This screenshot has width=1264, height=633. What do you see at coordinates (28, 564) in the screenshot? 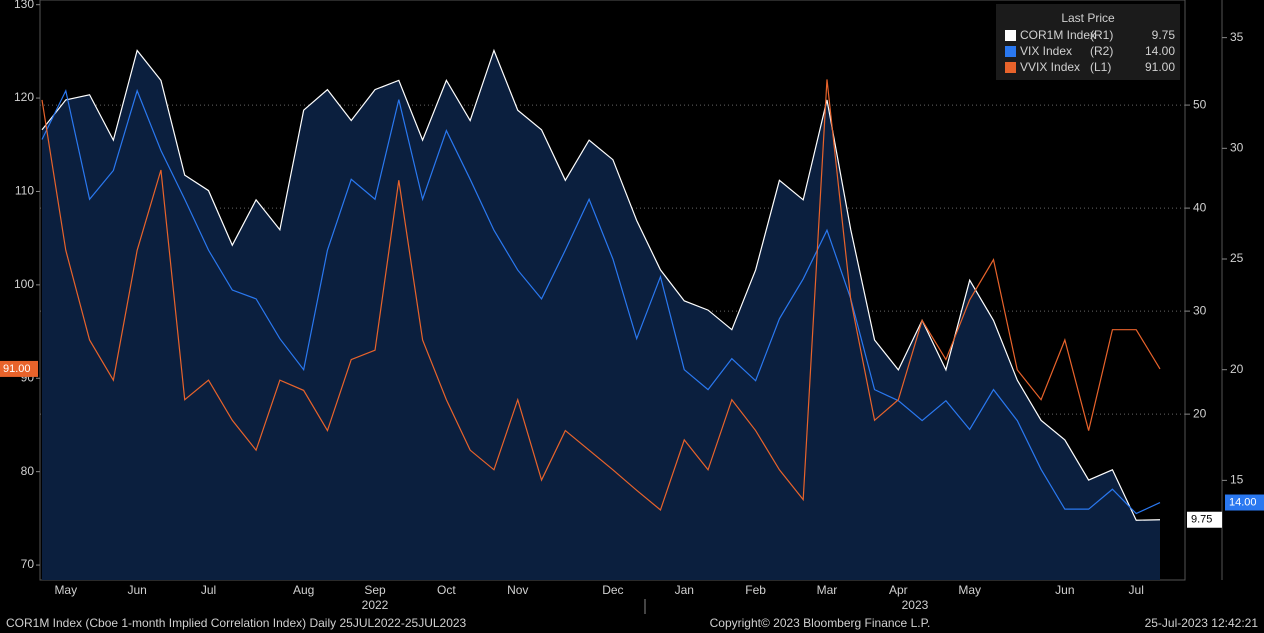
I see `y-tick-label: 70` at bounding box center [28, 564].